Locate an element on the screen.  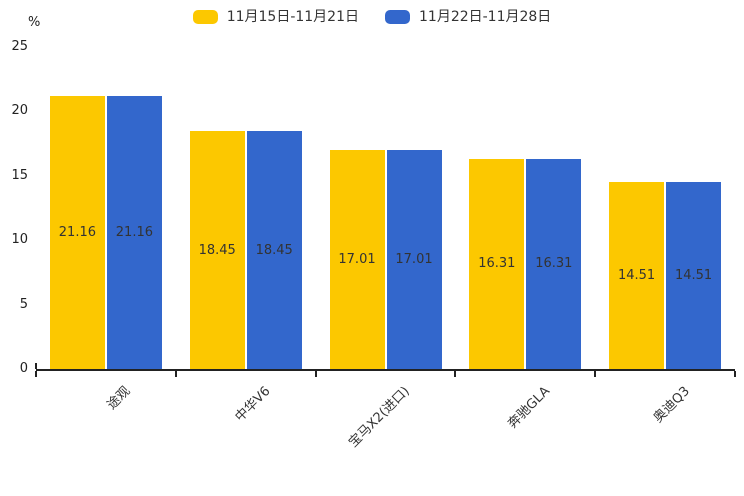
bar-series1-宝马X2(进口): 17.01 is located at coordinates (357, 259).